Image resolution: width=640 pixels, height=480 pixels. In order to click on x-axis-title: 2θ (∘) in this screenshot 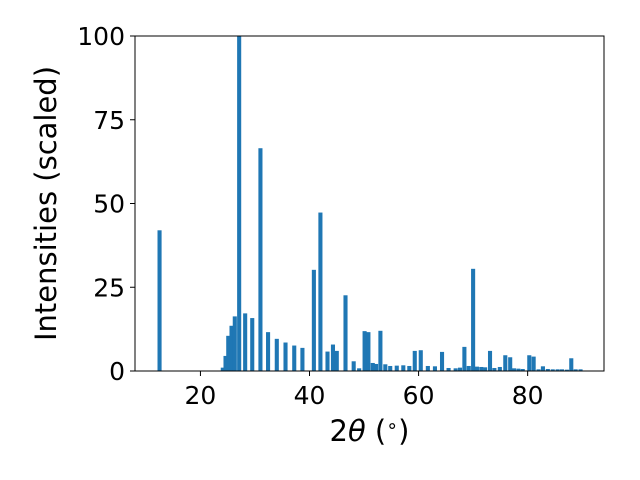, I will do `click(370, 431)`.